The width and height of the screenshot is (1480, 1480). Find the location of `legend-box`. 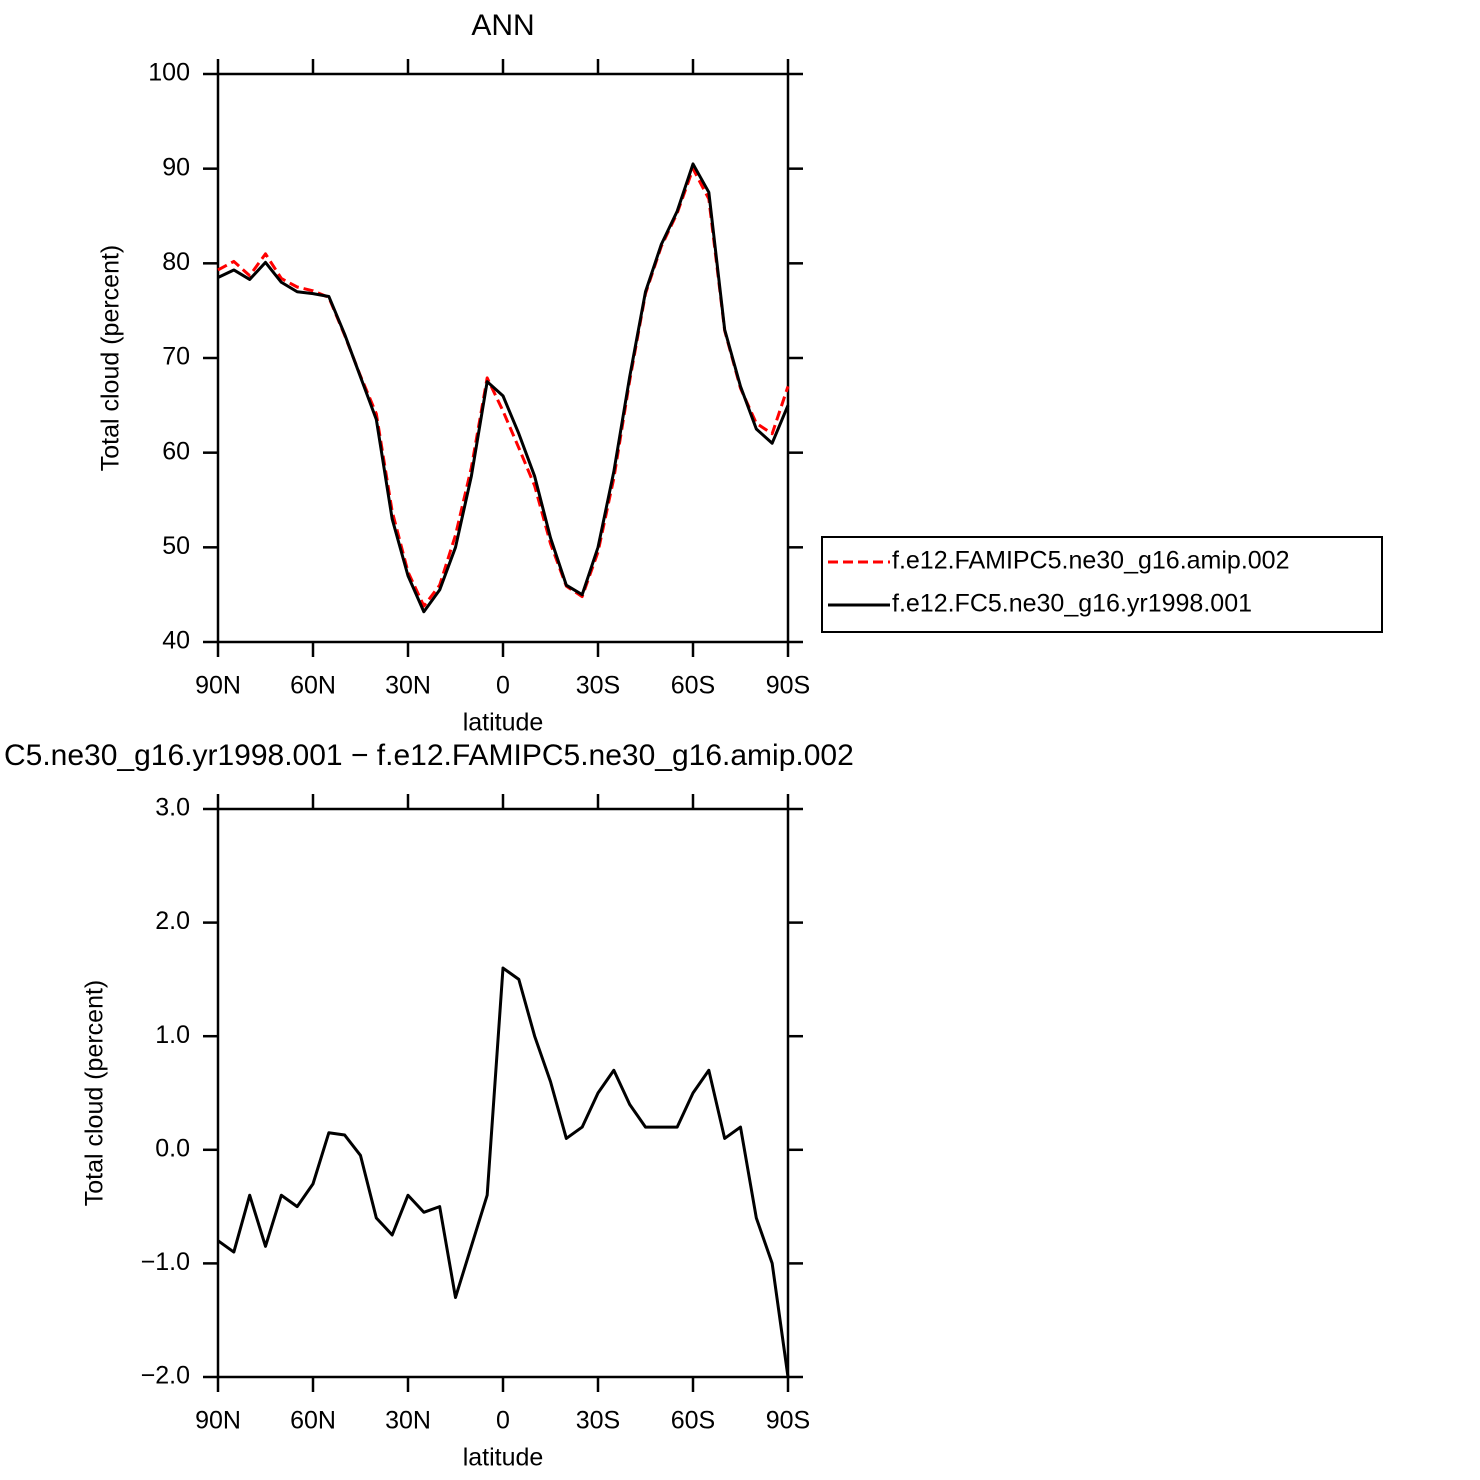

legend-box is located at coordinates (1102, 584).